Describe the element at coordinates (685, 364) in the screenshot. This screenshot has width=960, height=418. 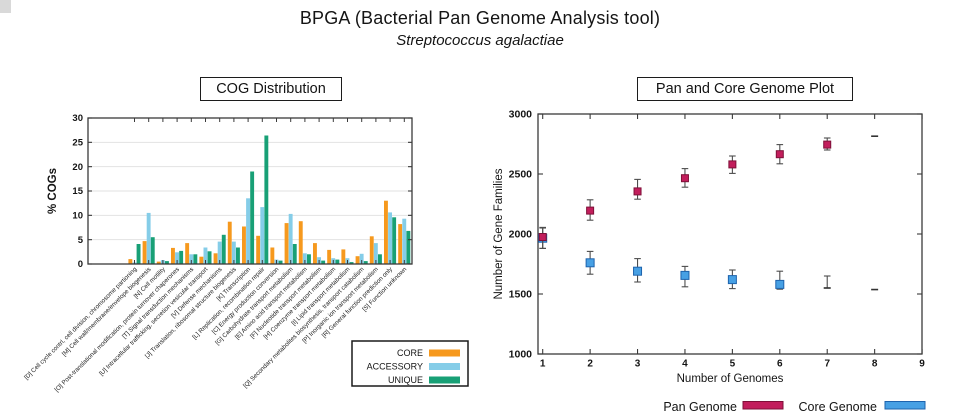
I see `svg-text: 4` at that location.